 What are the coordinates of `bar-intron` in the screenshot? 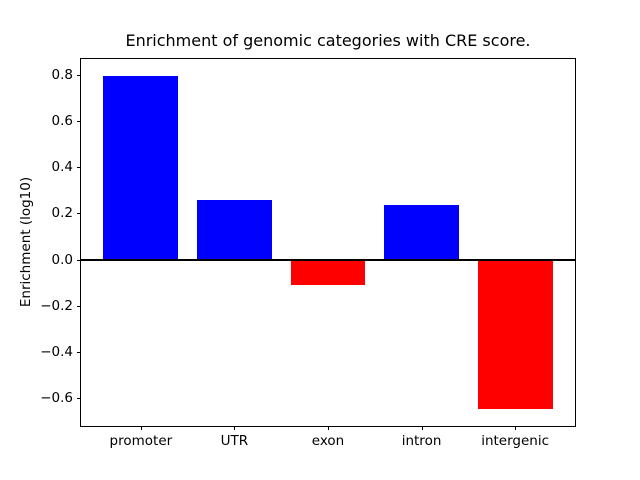 It's located at (421, 232).